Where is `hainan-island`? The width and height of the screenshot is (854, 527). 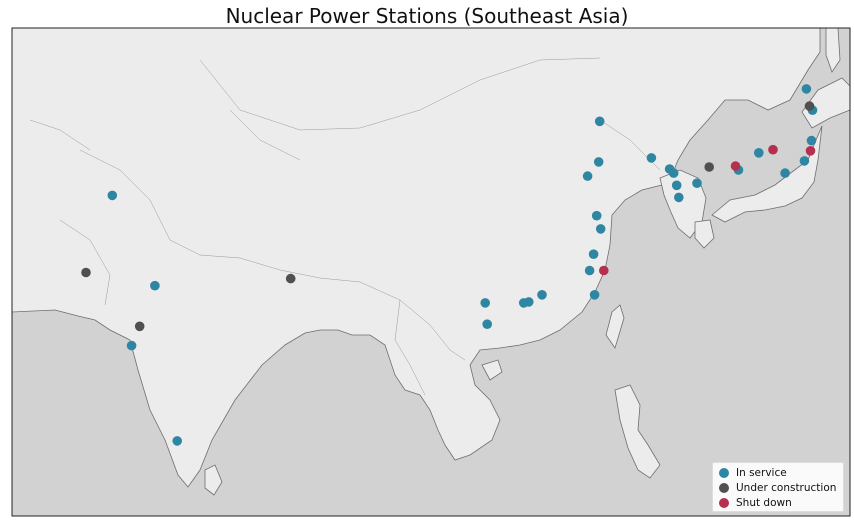
hainan-island is located at coordinates (492, 370).